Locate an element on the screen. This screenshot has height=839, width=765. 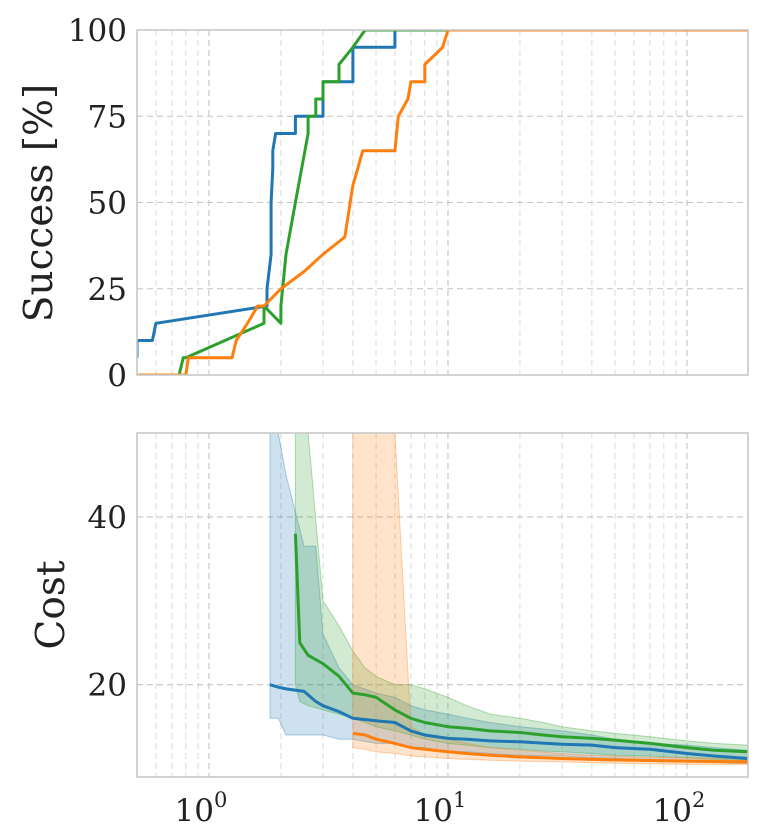
success-y-tick-label: 100 is located at coordinates (97, 31).